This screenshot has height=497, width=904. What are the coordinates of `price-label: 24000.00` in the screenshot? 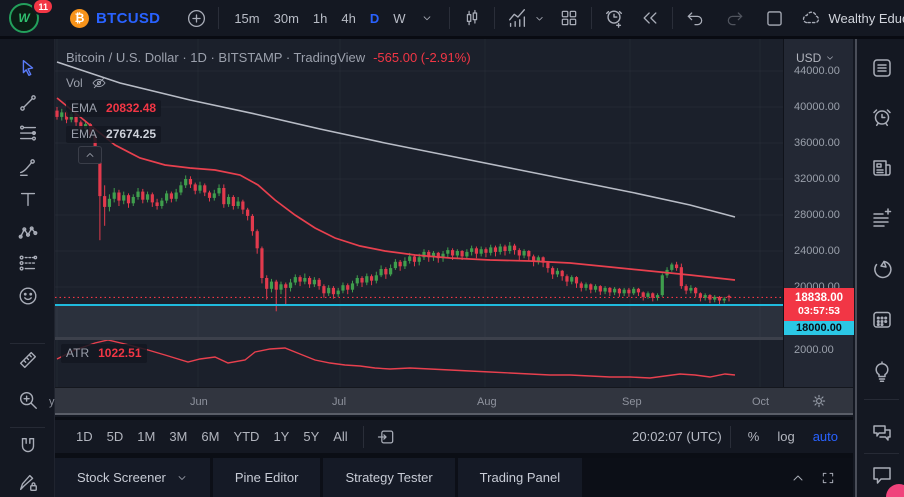 It's located at (817, 251).